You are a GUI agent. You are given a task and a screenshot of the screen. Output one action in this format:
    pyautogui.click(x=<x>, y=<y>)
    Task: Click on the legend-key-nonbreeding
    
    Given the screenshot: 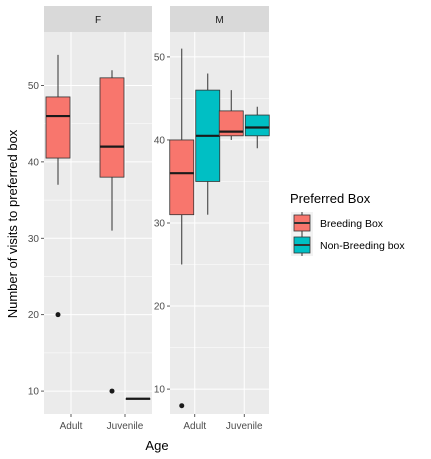 What is the action you would take?
    pyautogui.click(x=302, y=245)
    